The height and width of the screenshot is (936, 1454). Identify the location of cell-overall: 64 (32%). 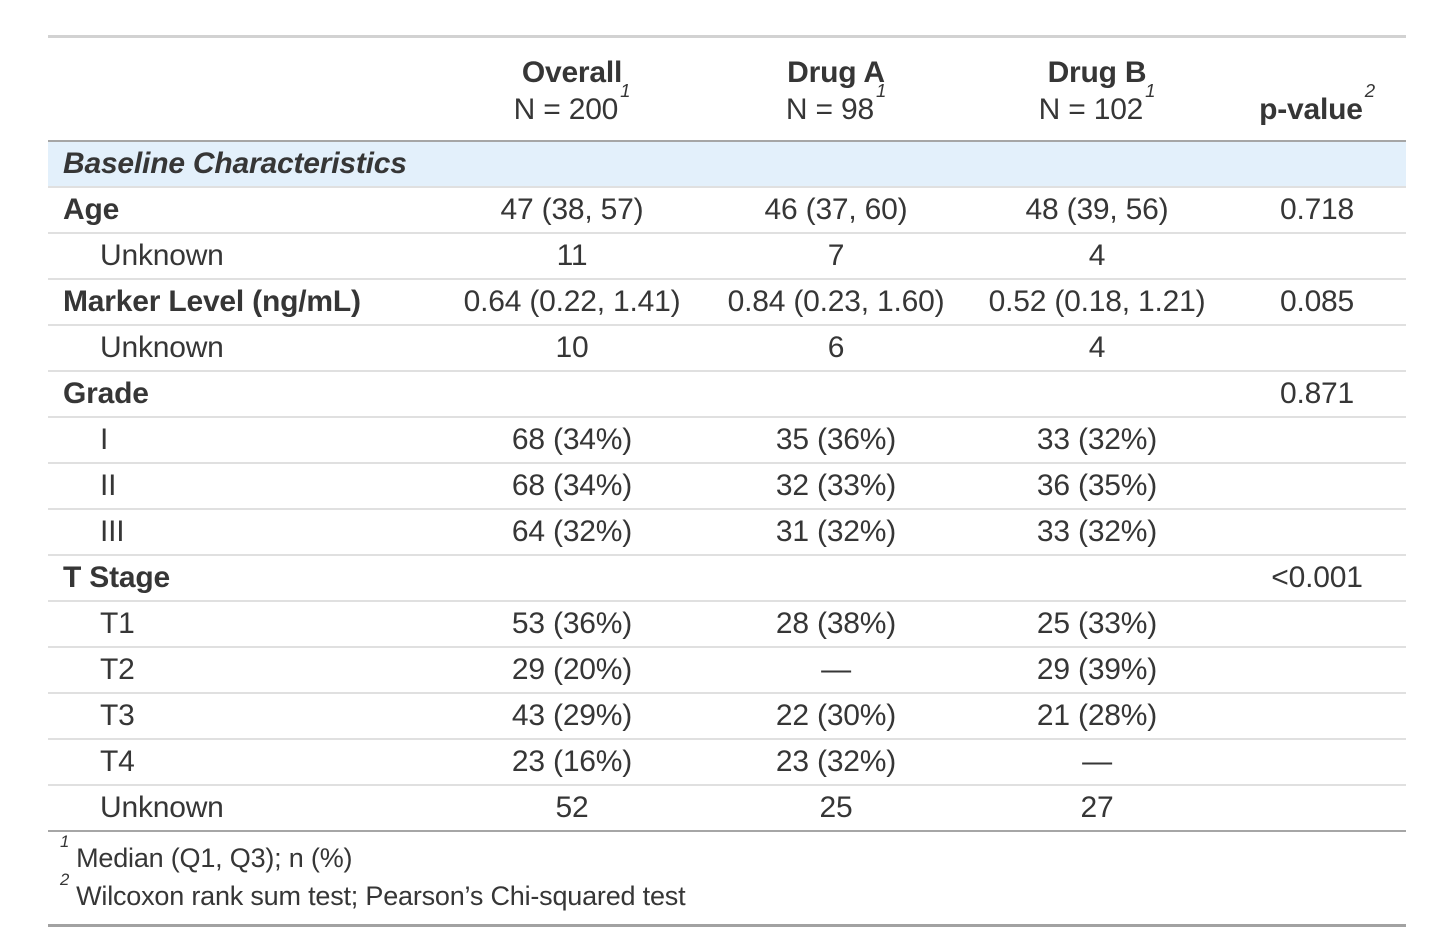
(572, 531).